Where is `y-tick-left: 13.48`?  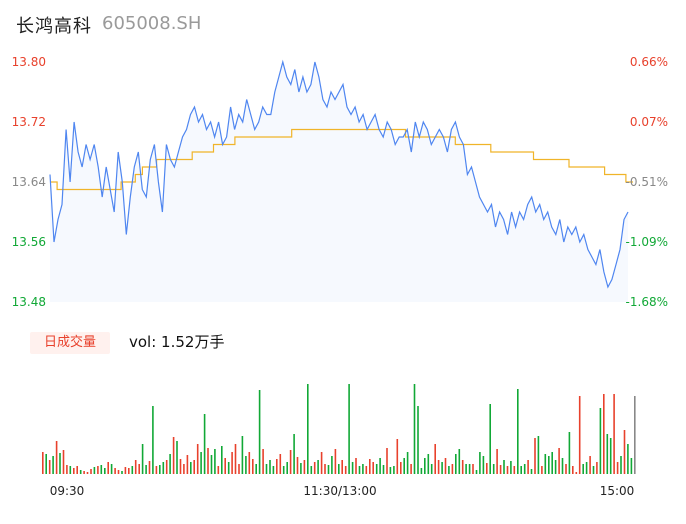 y-tick-left: 13.48 is located at coordinates (29, 302).